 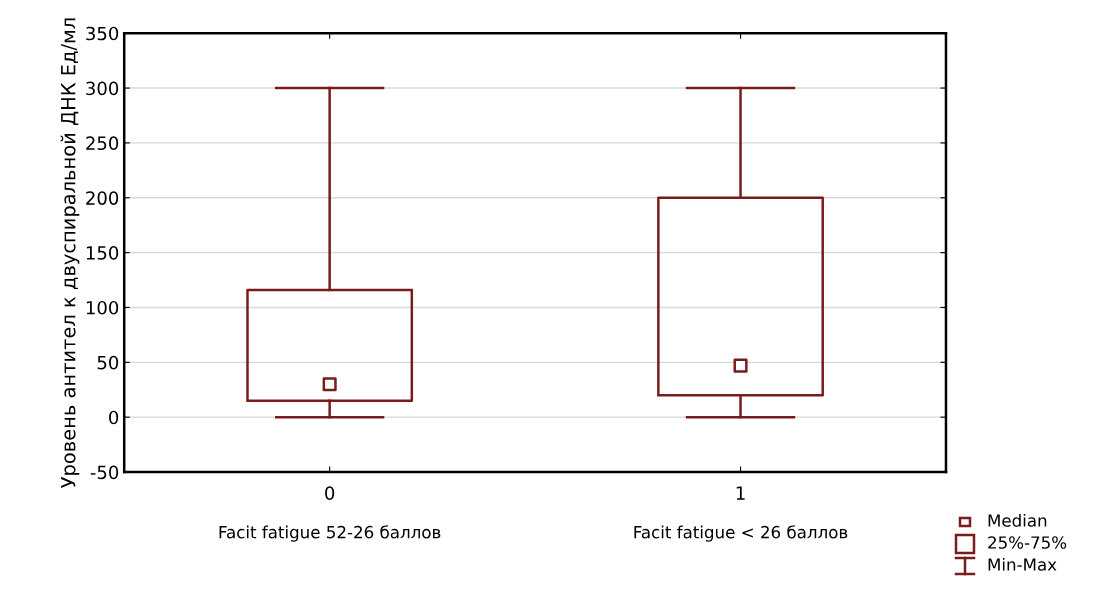 What do you see at coordinates (114, 417) in the screenshot?
I see `y-tick-label: 0` at bounding box center [114, 417].